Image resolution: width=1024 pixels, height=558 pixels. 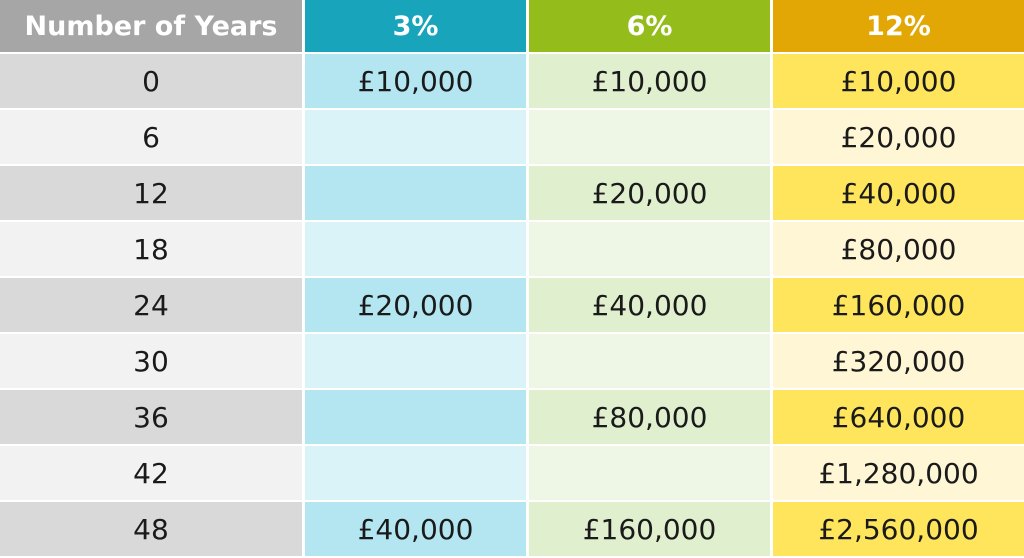 I want to click on rate-12-cell: £10,000, so click(x=898, y=81).